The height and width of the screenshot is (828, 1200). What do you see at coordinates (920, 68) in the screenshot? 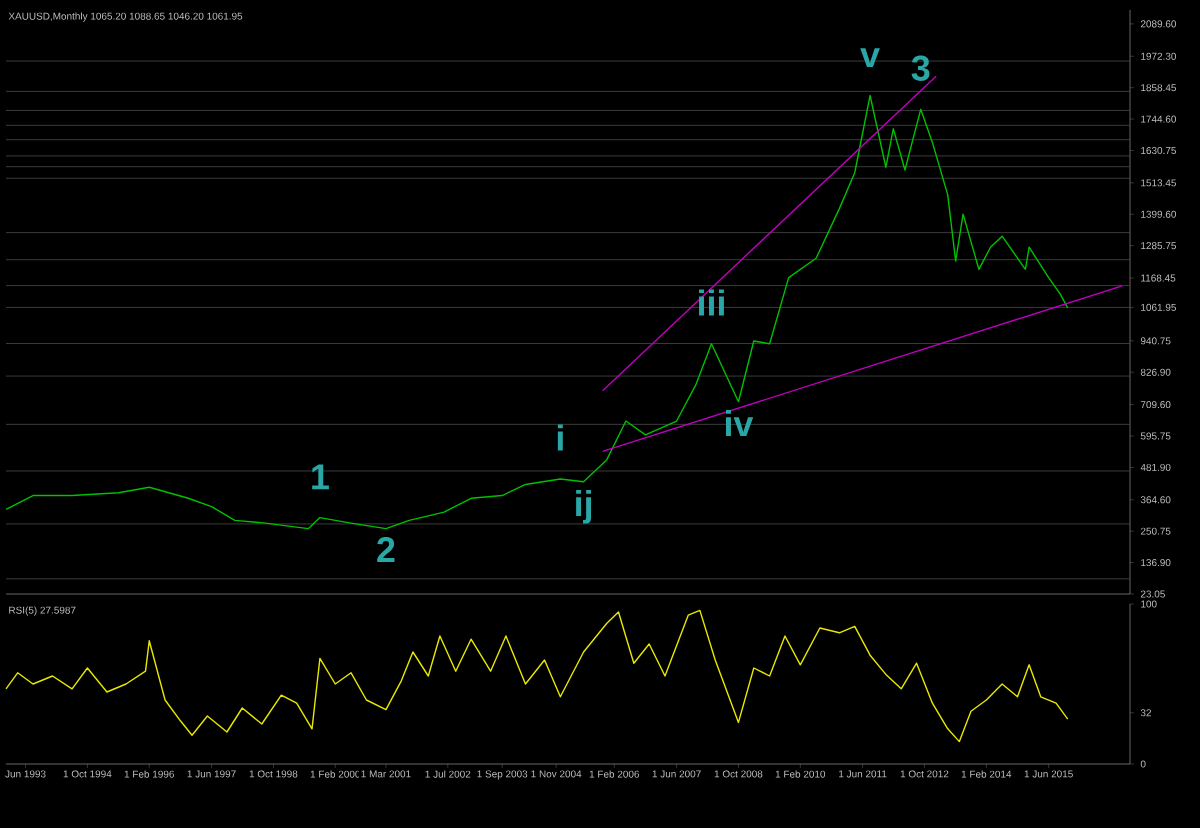
I see `annotation: 3` at bounding box center [920, 68].